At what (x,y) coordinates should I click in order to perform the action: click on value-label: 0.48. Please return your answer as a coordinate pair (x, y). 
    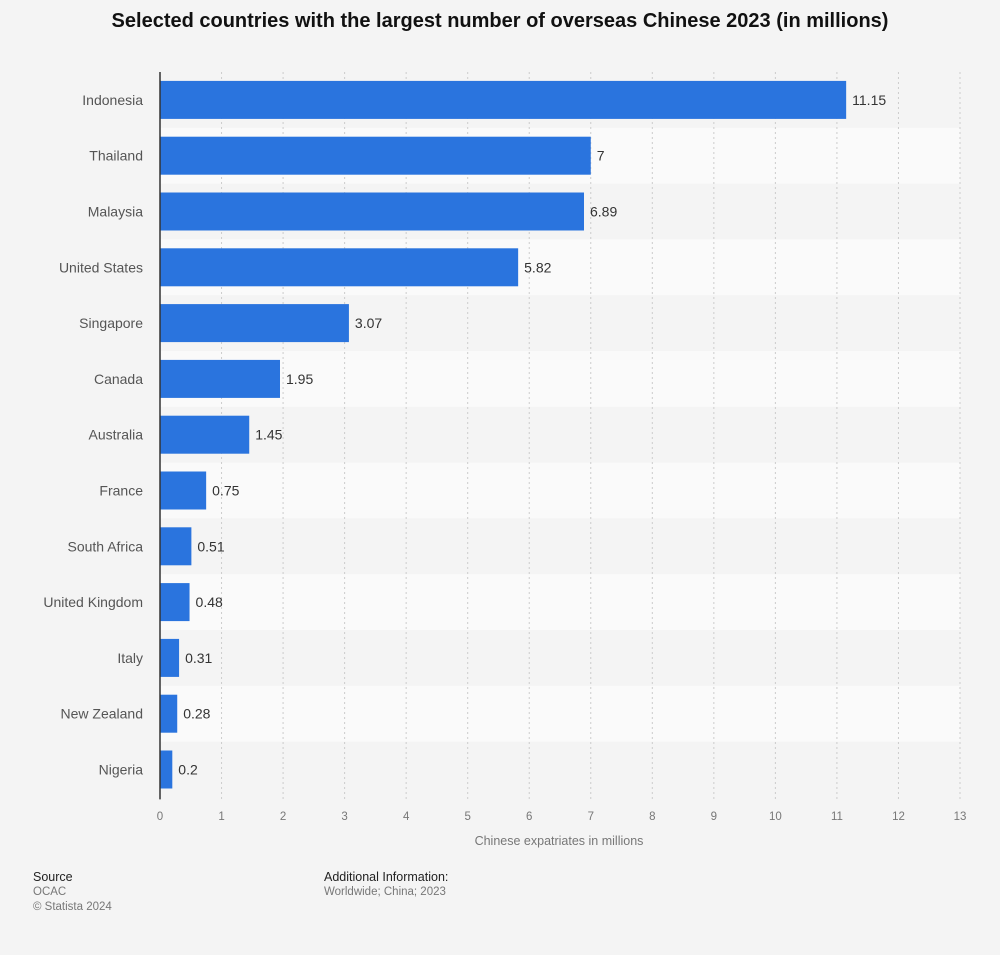
    Looking at the image, I should click on (209, 602).